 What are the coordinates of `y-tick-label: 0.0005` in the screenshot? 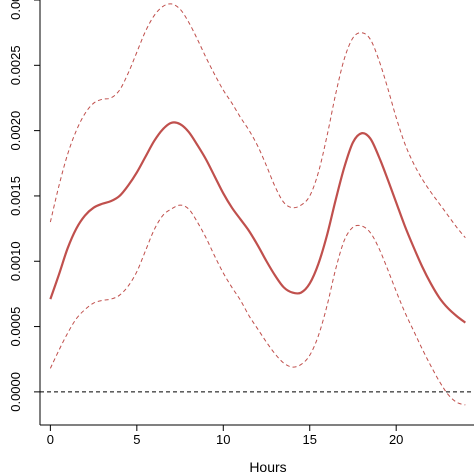 It's located at (15, 327).